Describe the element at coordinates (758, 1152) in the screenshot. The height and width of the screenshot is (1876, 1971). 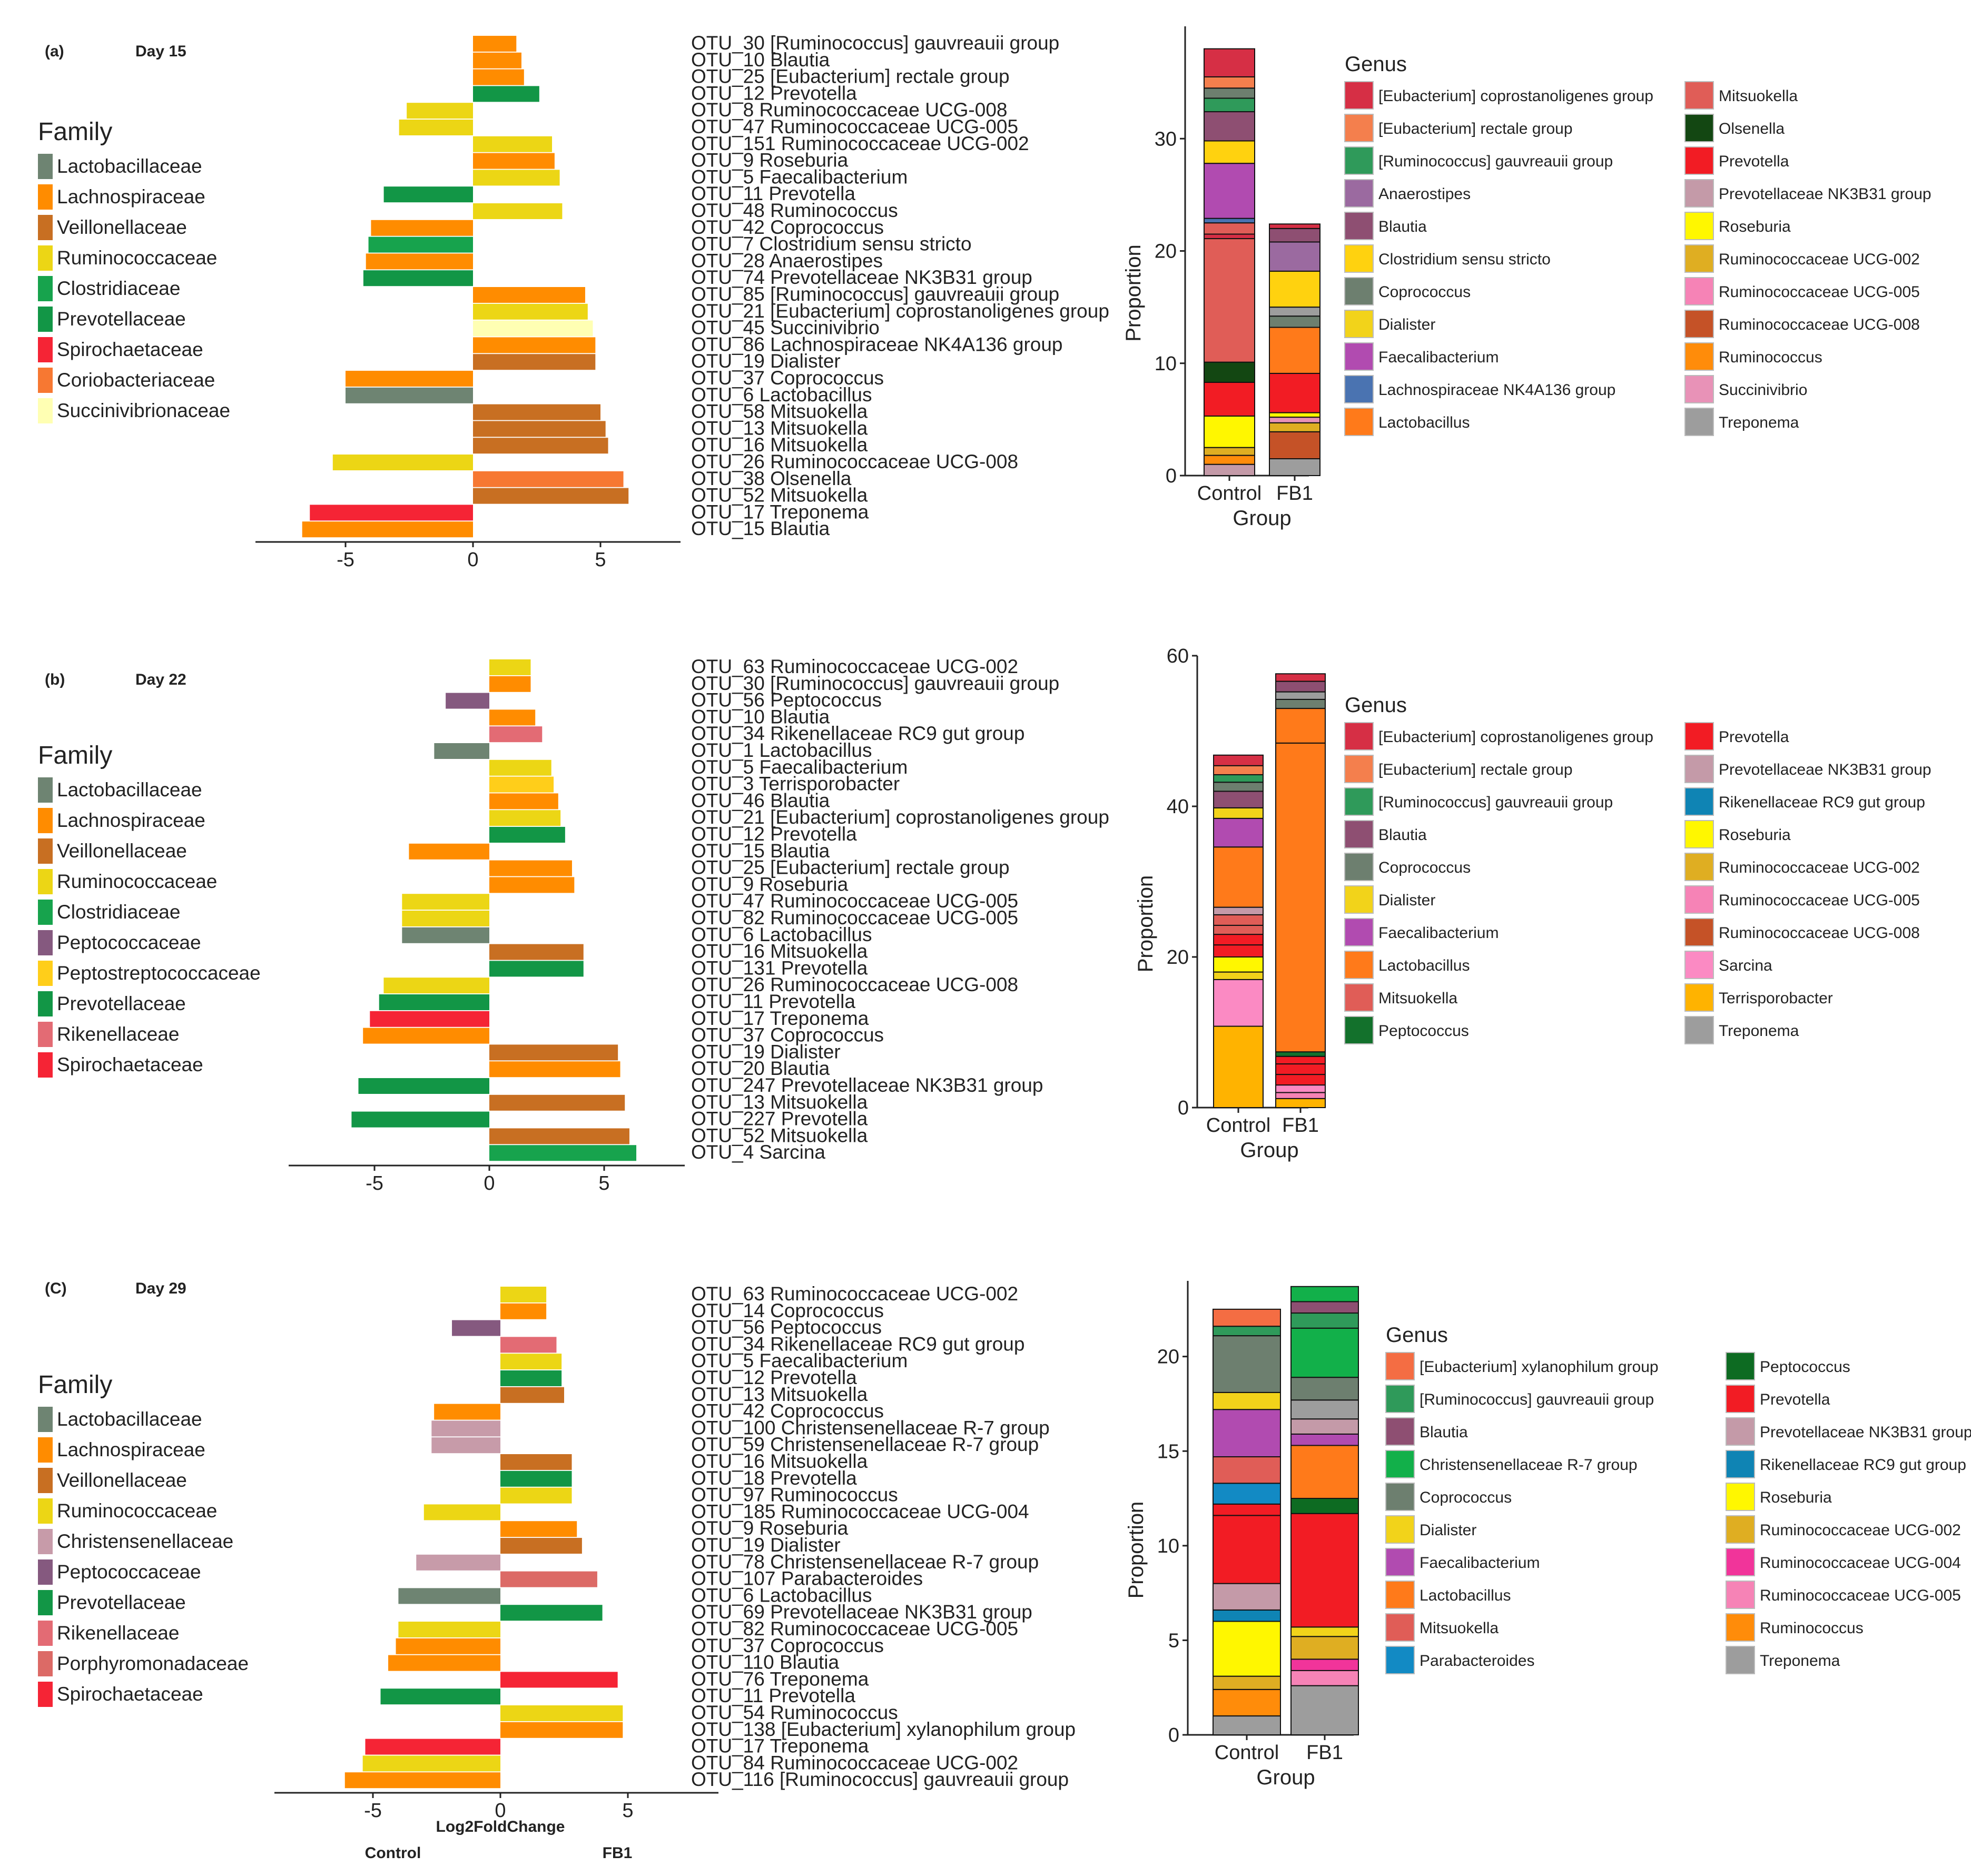
I see `otu-label: OTU_4 Sarcina` at that location.